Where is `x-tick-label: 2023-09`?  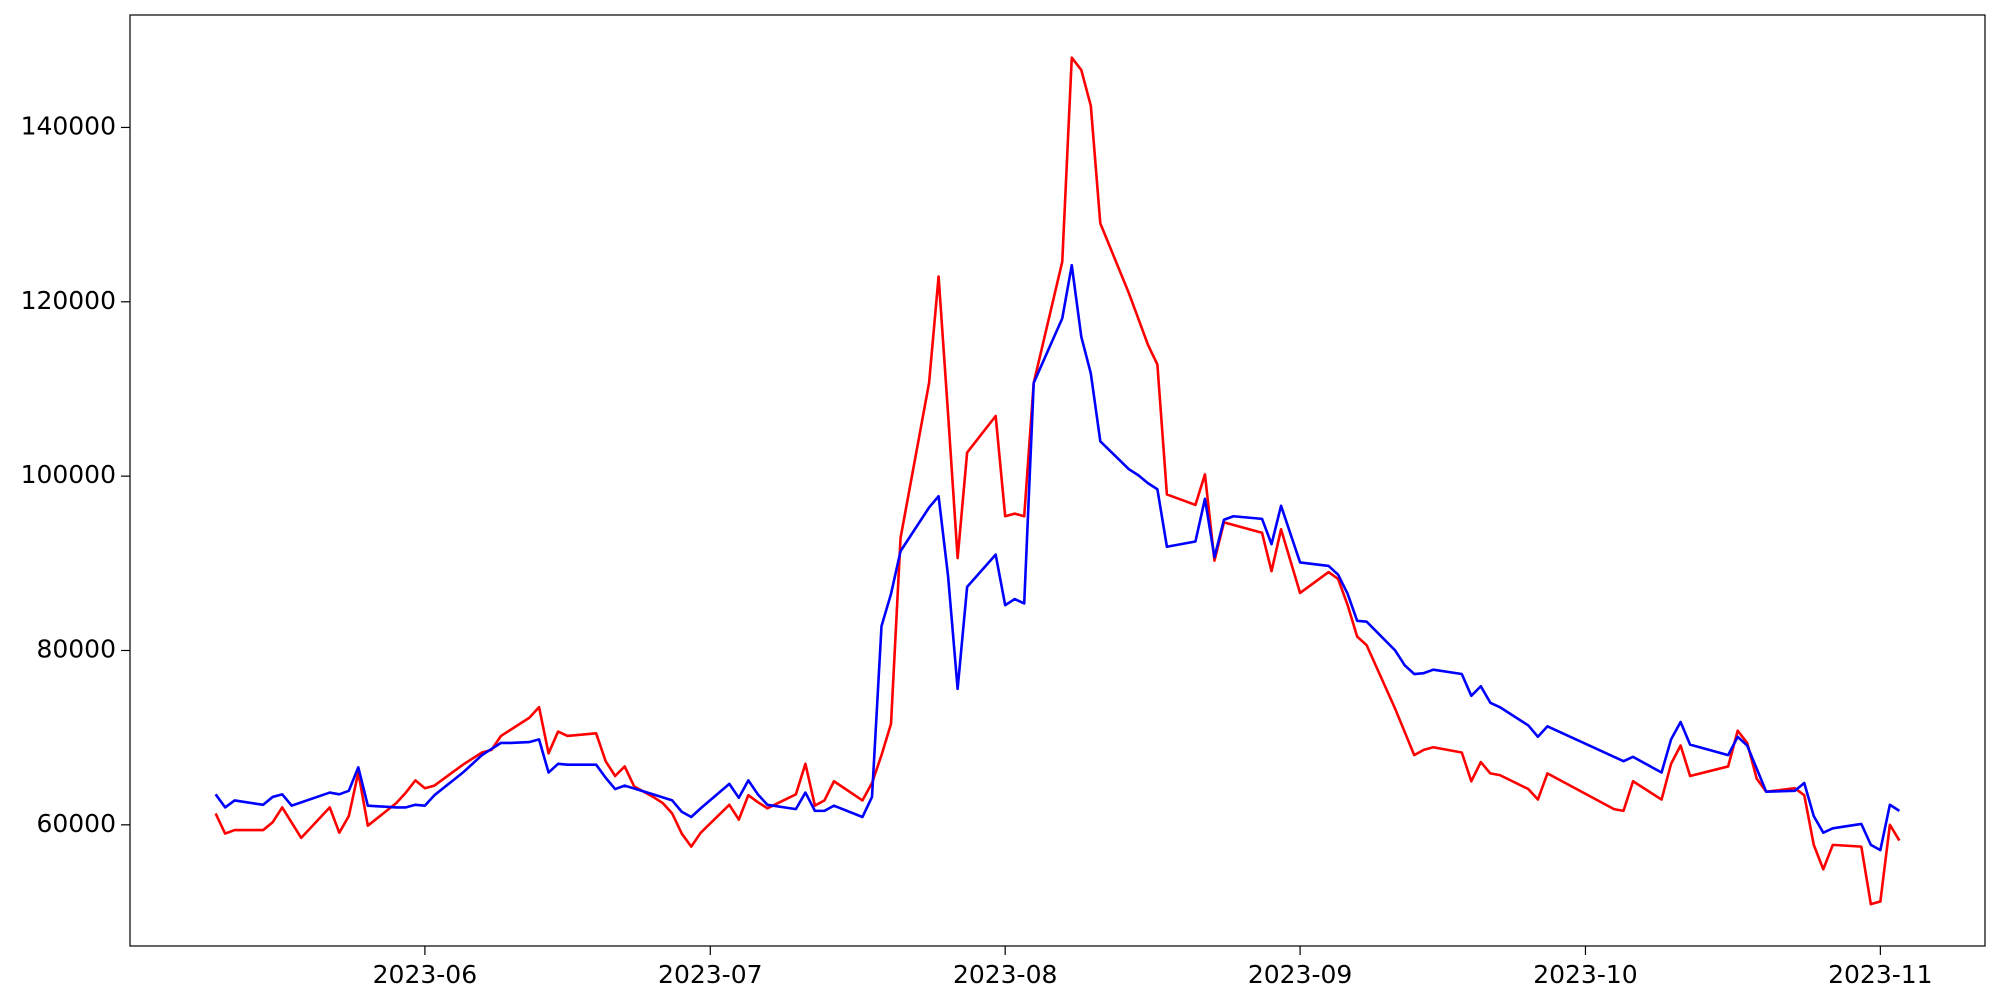 x-tick-label: 2023-09 is located at coordinates (1300, 974).